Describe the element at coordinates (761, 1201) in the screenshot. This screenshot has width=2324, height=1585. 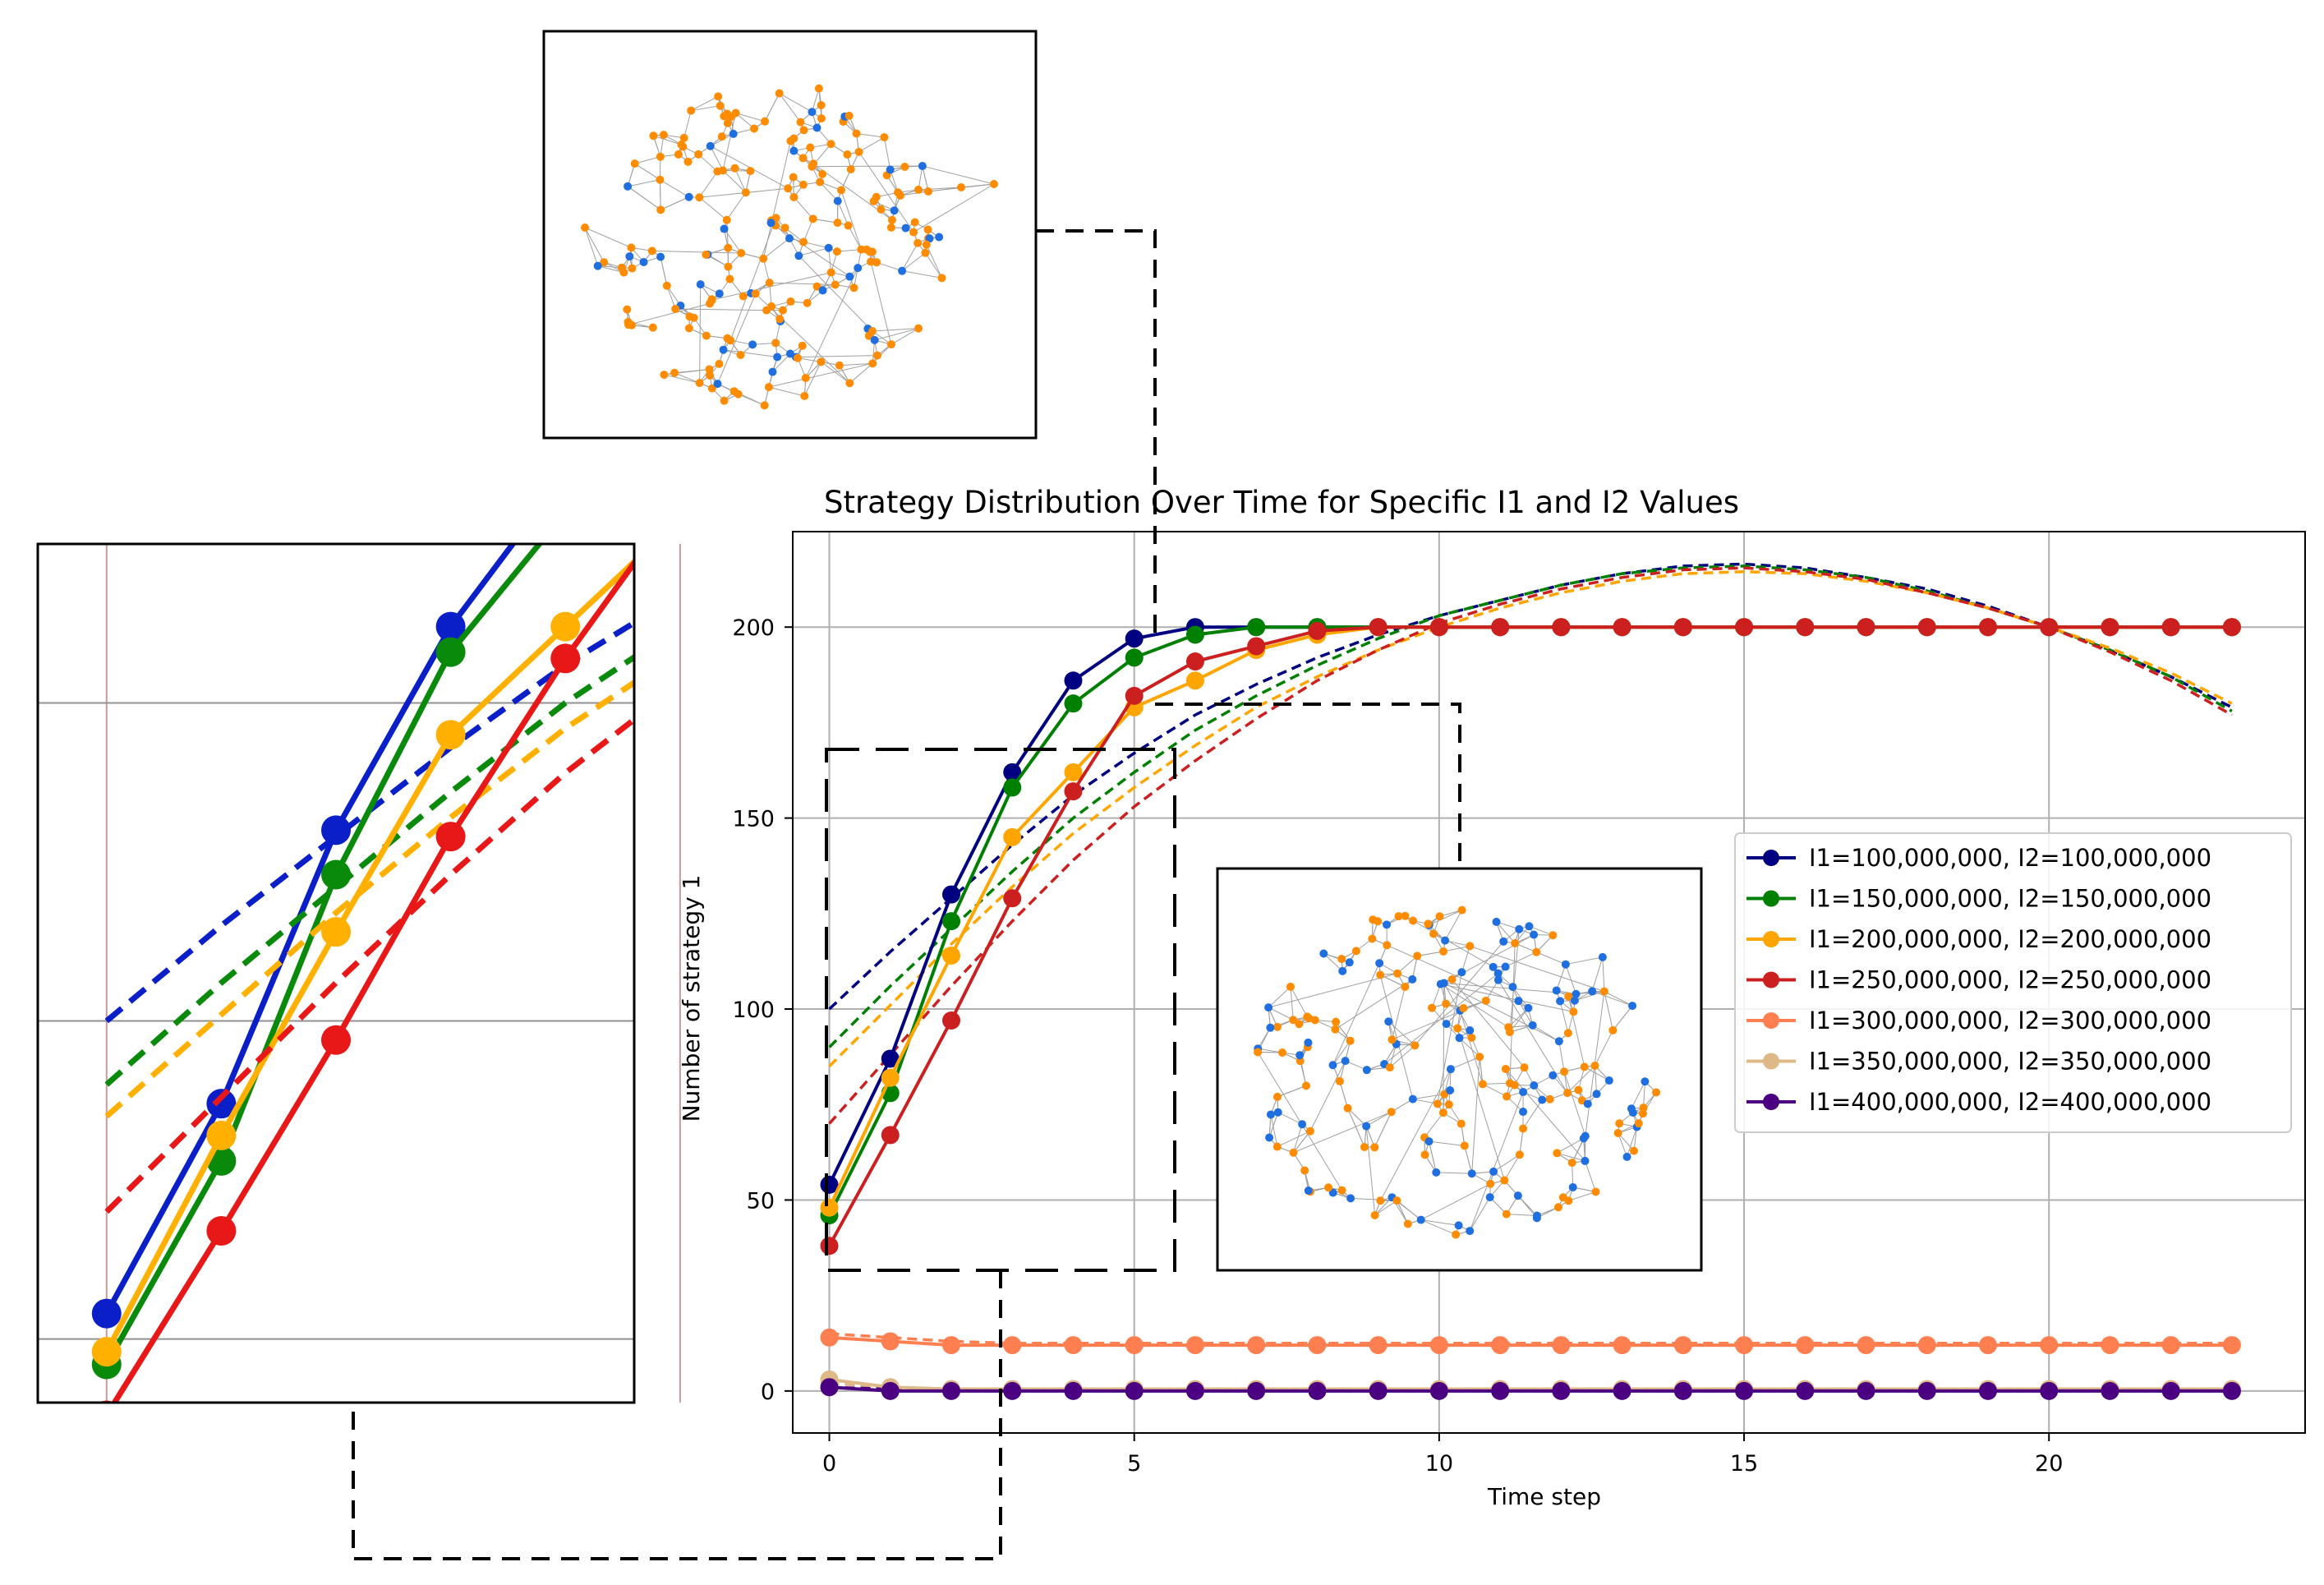
I see `y-tick-label: 50` at that location.